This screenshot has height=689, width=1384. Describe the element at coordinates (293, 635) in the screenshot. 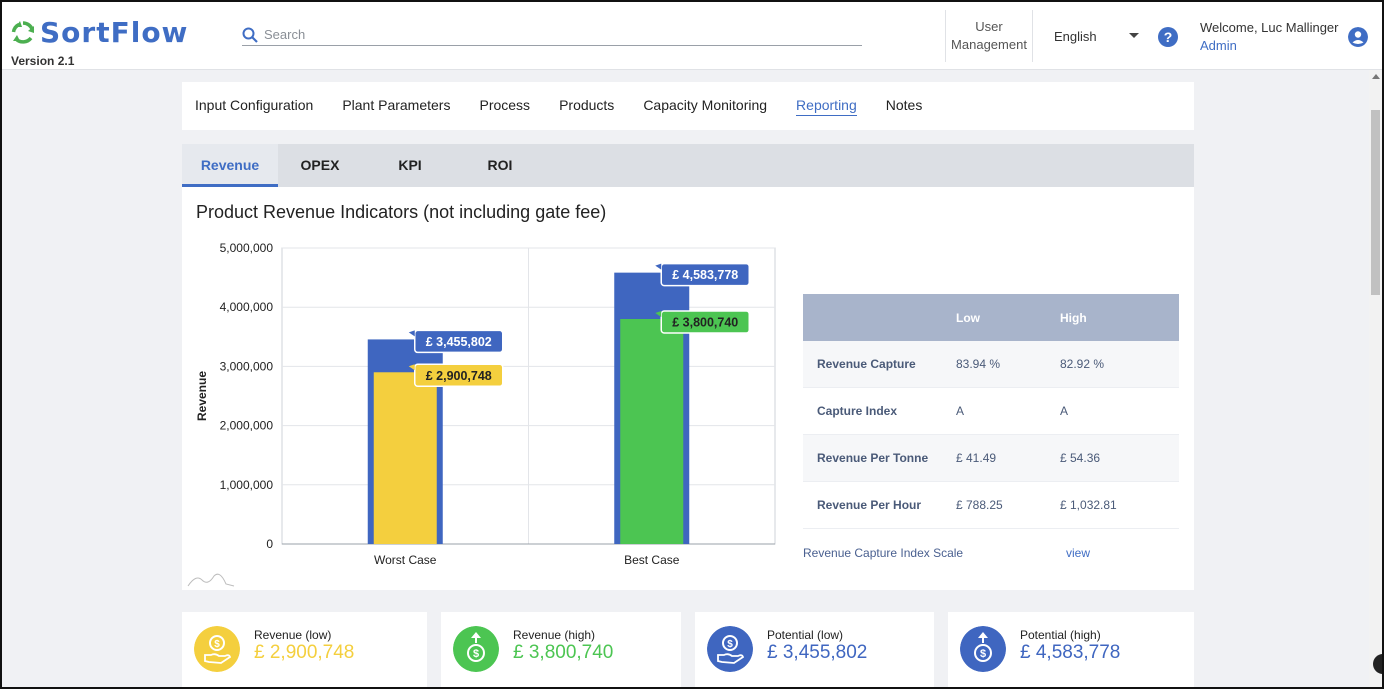

I see `card-label: Revenue (low)` at that location.